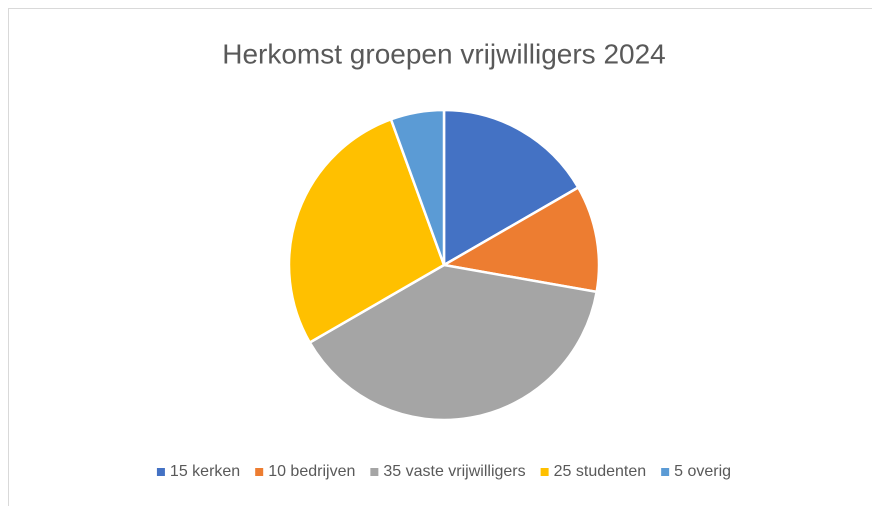 This screenshot has width=872, height=506. What do you see at coordinates (454, 471) in the screenshot?
I see `legend-label: 35 vaste vrijwilligers` at bounding box center [454, 471].